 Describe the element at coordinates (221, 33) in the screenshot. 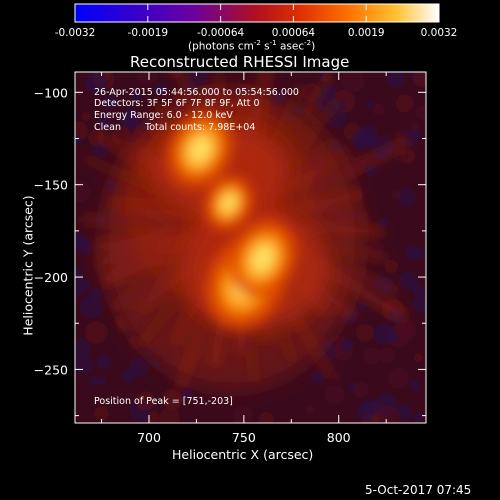

I see `colorbar-tick-label: -0.00064` at that location.